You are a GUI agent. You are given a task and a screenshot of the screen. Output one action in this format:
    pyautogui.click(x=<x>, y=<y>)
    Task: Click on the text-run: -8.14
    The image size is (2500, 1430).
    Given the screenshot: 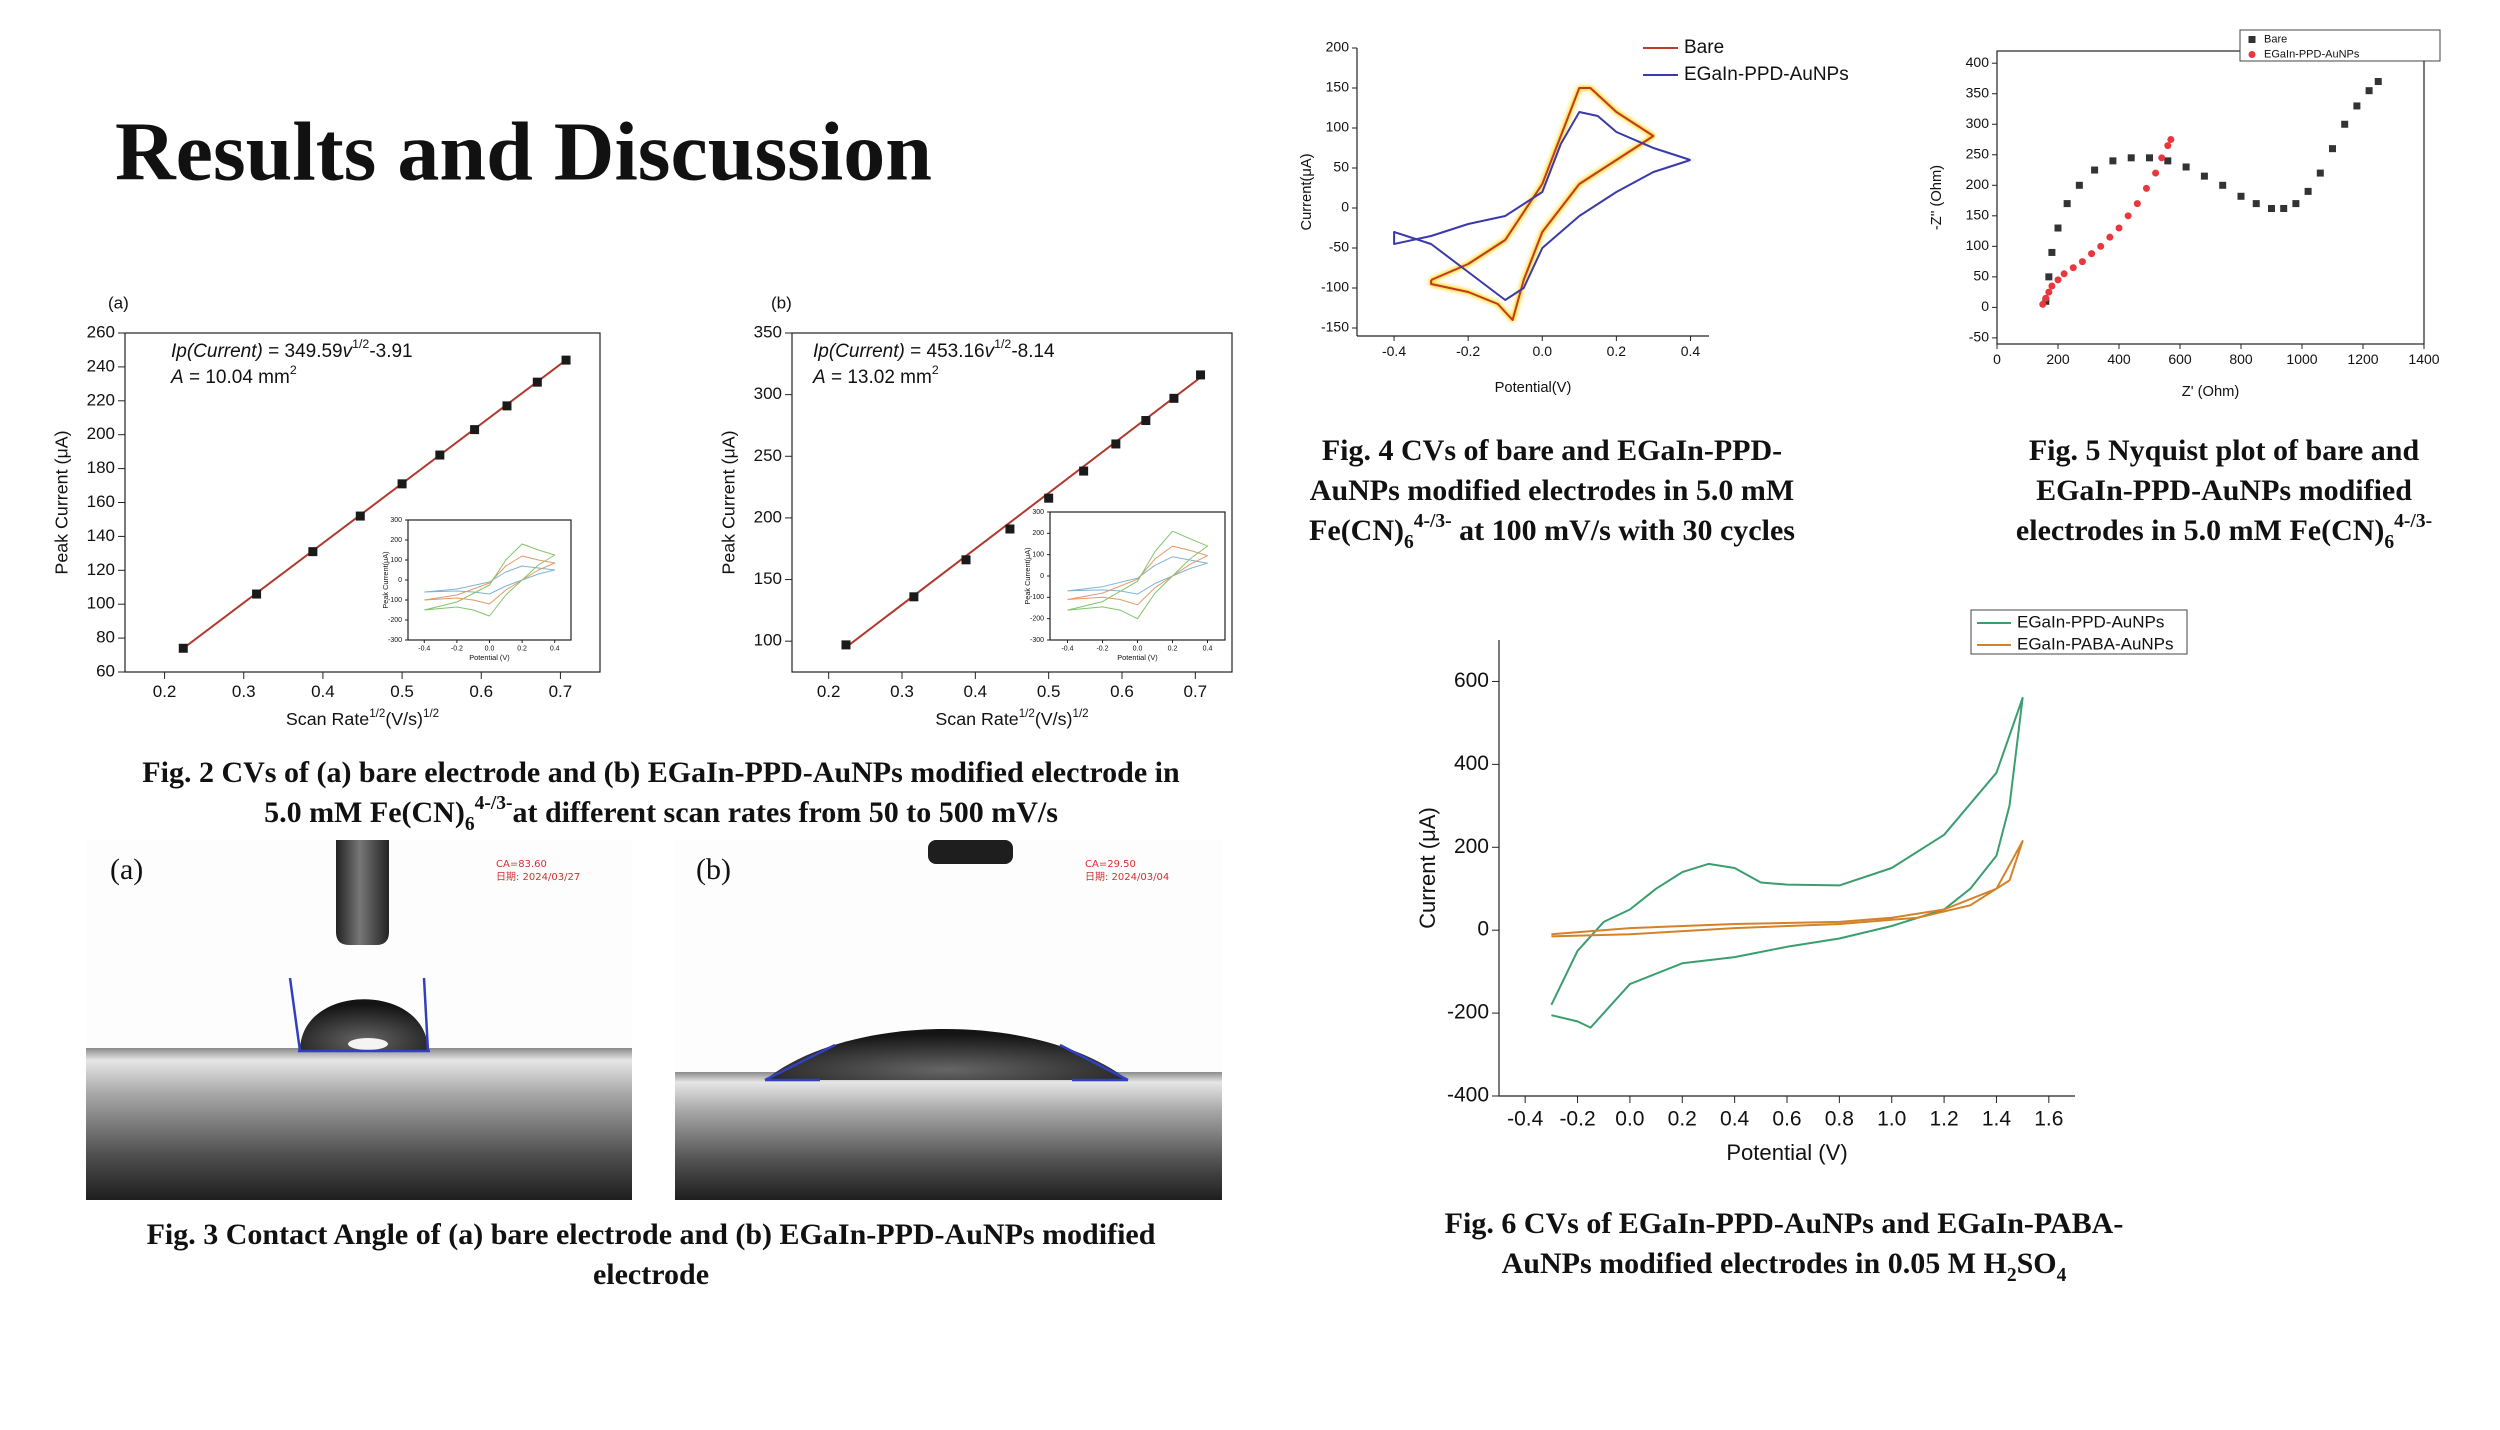 What is the action you would take?
    pyautogui.click(x=1033, y=351)
    